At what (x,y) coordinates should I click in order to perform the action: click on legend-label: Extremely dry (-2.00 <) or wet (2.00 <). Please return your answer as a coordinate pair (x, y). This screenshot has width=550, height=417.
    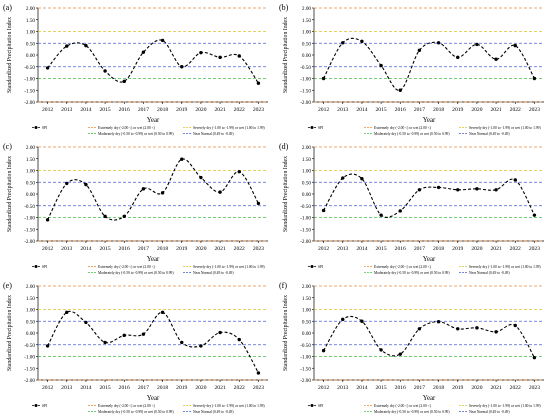
    Looking at the image, I should click on (403, 267).